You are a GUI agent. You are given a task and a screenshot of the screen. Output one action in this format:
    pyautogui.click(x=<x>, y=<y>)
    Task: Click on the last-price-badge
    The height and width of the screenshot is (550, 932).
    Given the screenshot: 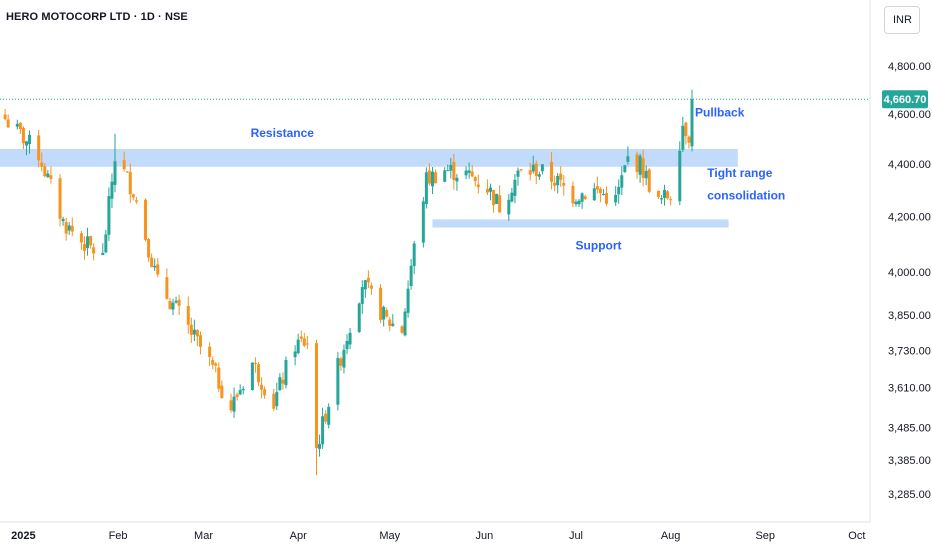 What is the action you would take?
    pyautogui.click(x=905, y=99)
    